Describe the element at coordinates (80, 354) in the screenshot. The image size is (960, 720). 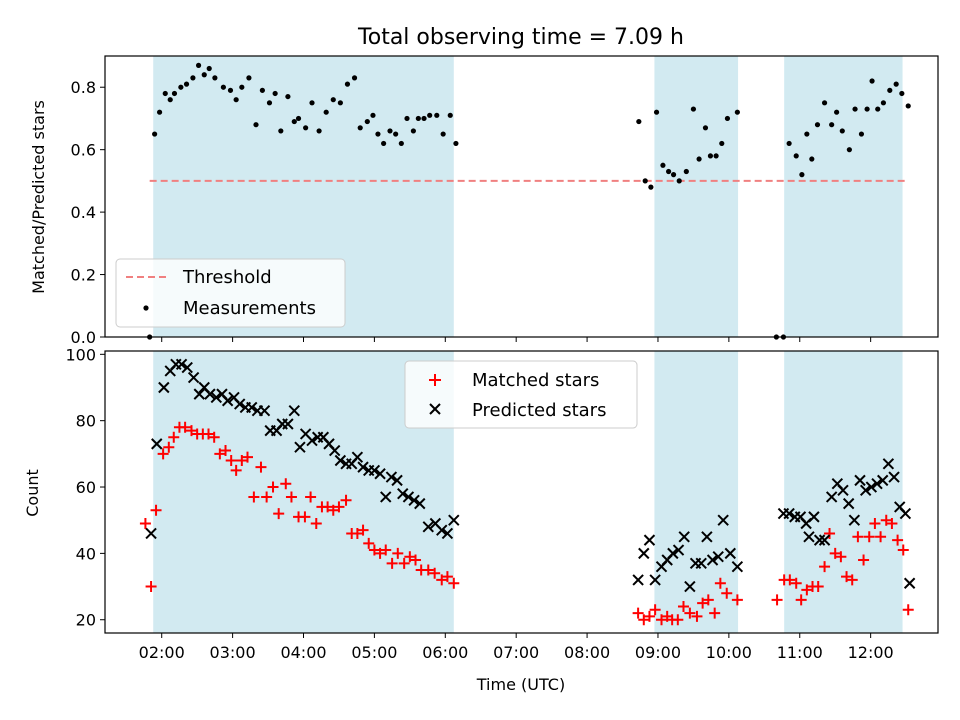
I see `y-tick-label: 100` at that location.